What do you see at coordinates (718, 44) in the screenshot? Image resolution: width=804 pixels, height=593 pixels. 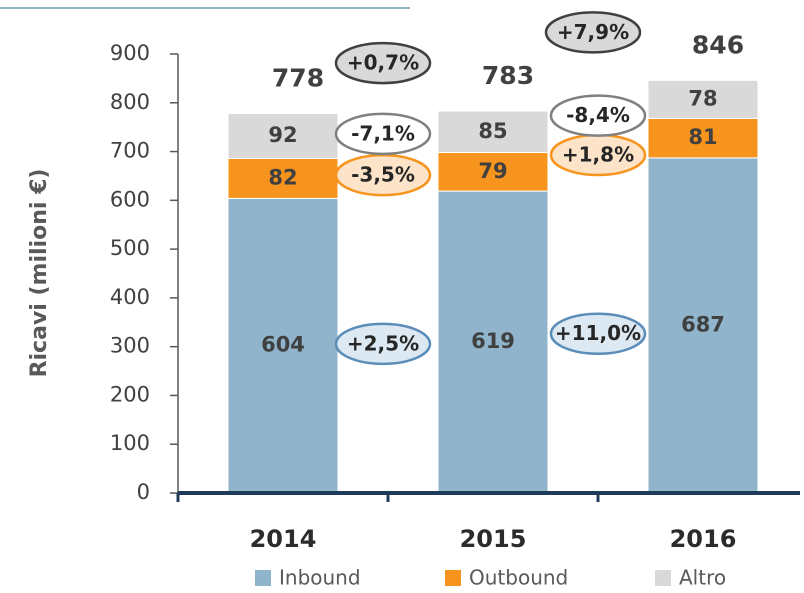 I see `total-label: 846` at bounding box center [718, 44].